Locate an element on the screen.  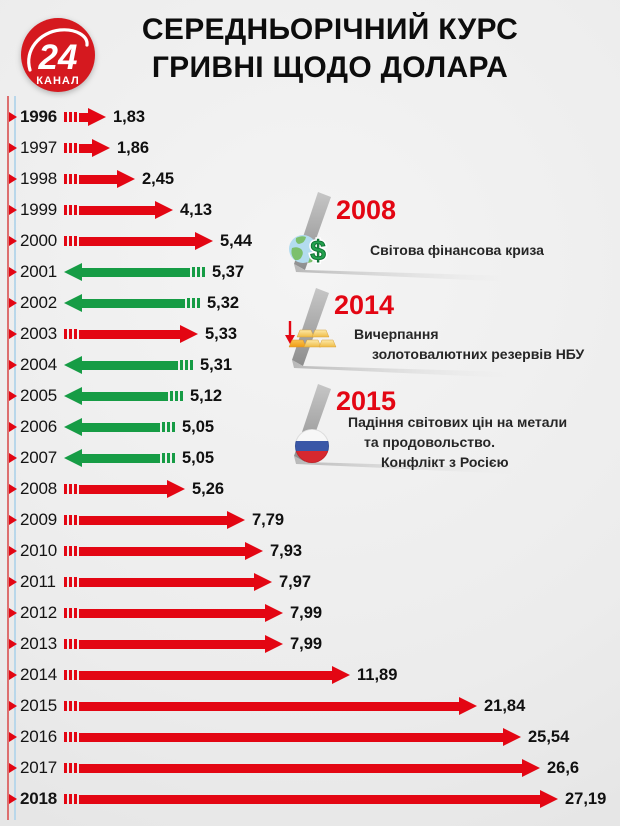
year-label: 2011 is located at coordinates (38, 581).